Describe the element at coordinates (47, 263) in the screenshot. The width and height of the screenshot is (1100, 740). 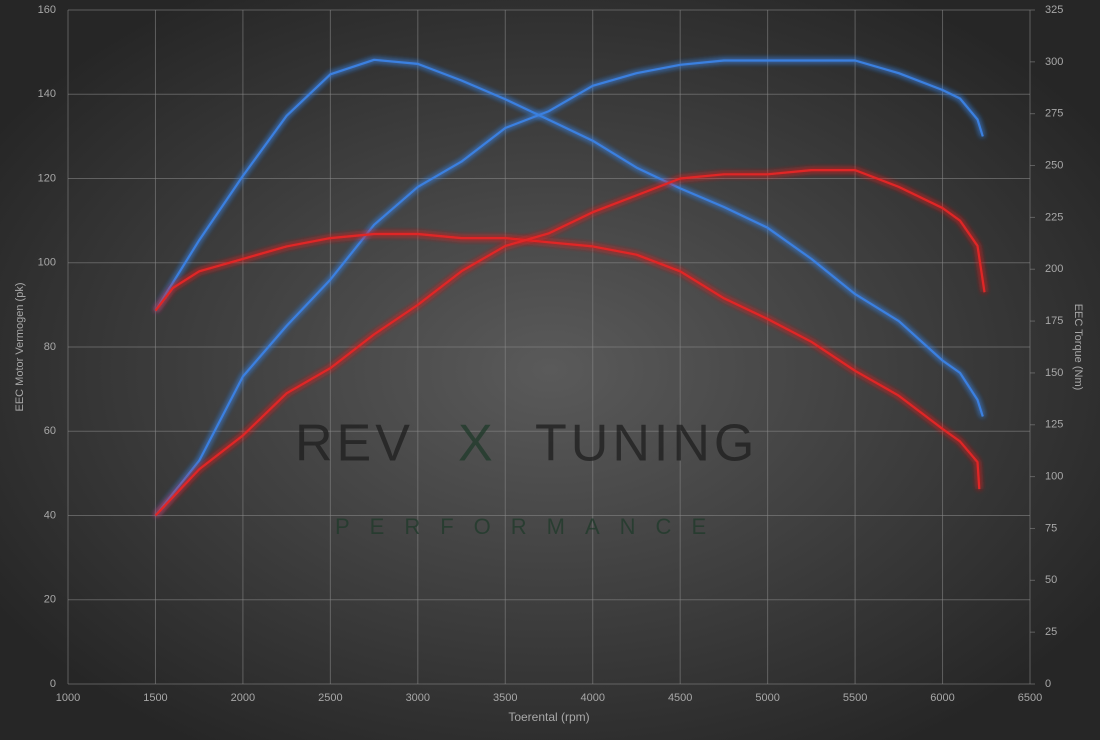
I see `y-tick-label: 100` at that location.